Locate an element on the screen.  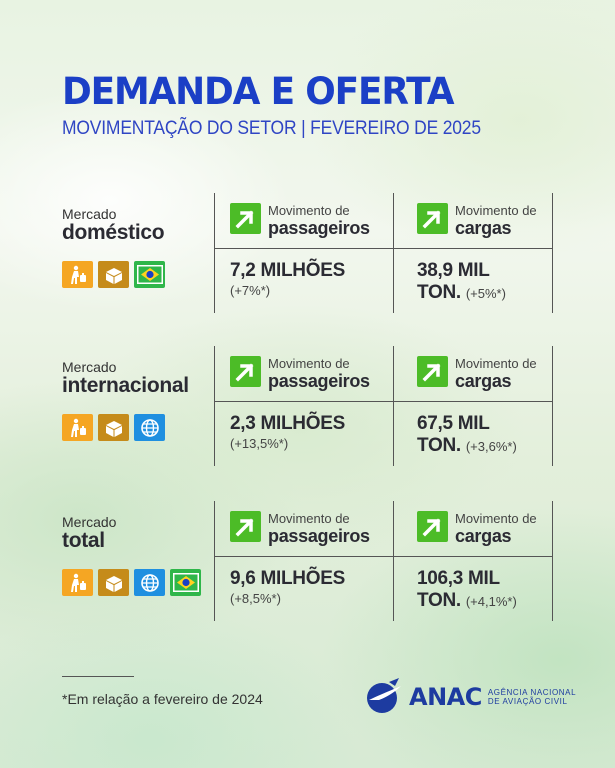
cargo-value-text: 38,9 MIL is located at coordinates (453, 270).